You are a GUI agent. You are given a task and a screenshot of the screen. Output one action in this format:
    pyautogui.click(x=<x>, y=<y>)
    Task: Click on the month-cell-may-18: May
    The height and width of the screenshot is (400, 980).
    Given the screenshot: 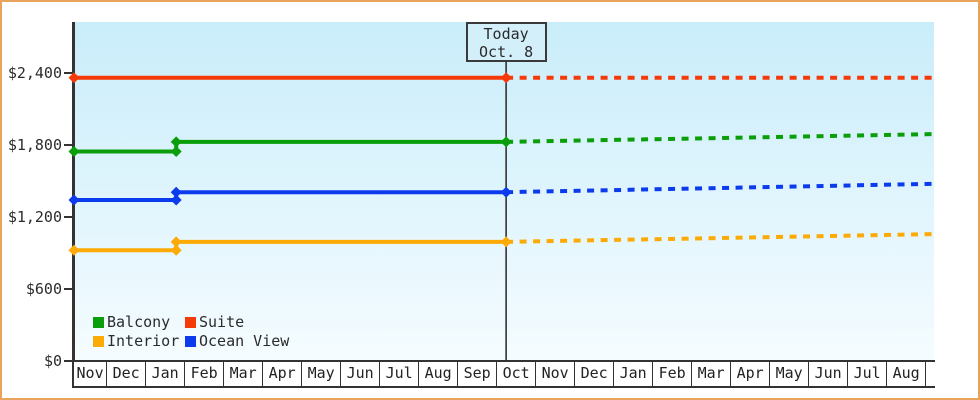 What is the action you would take?
    pyautogui.click(x=790, y=373)
    